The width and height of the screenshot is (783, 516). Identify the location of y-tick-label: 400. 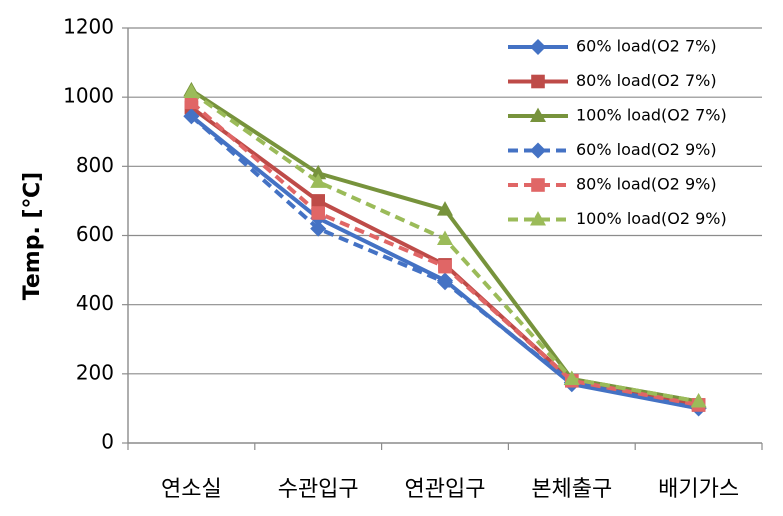
(95, 303).